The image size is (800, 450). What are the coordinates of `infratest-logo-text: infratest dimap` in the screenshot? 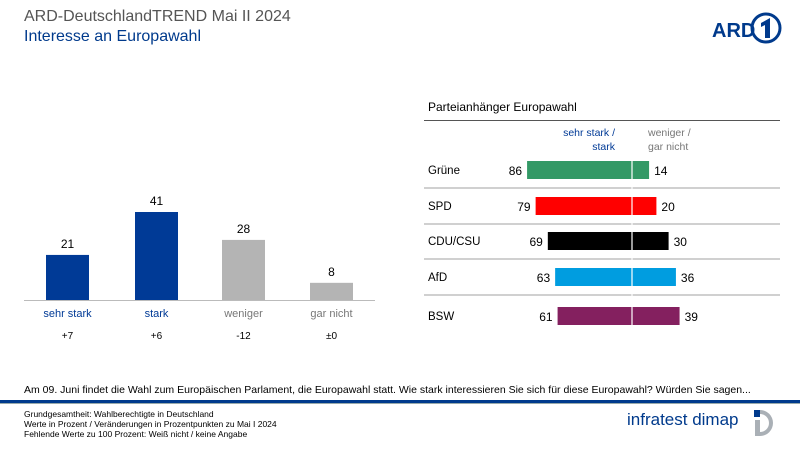 It's located at (683, 419).